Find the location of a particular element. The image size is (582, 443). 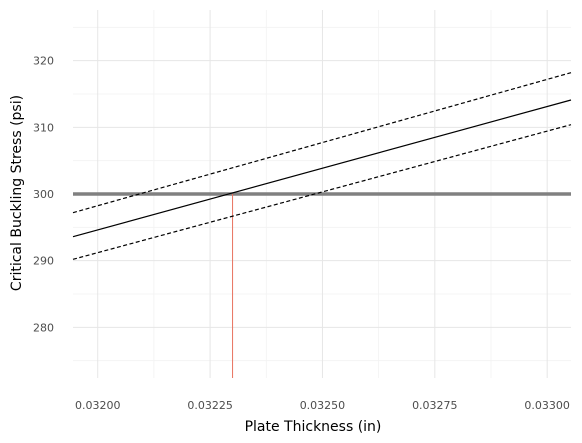

y-tick-labels: 280 290 300 310 320 is located at coordinates (43, 195).